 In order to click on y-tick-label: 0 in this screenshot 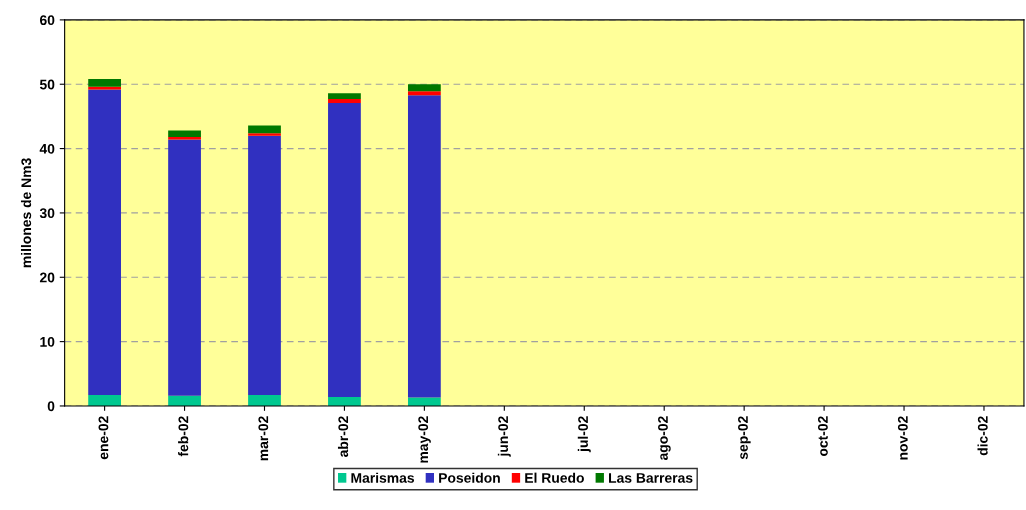, I will do `click(51, 406)`.